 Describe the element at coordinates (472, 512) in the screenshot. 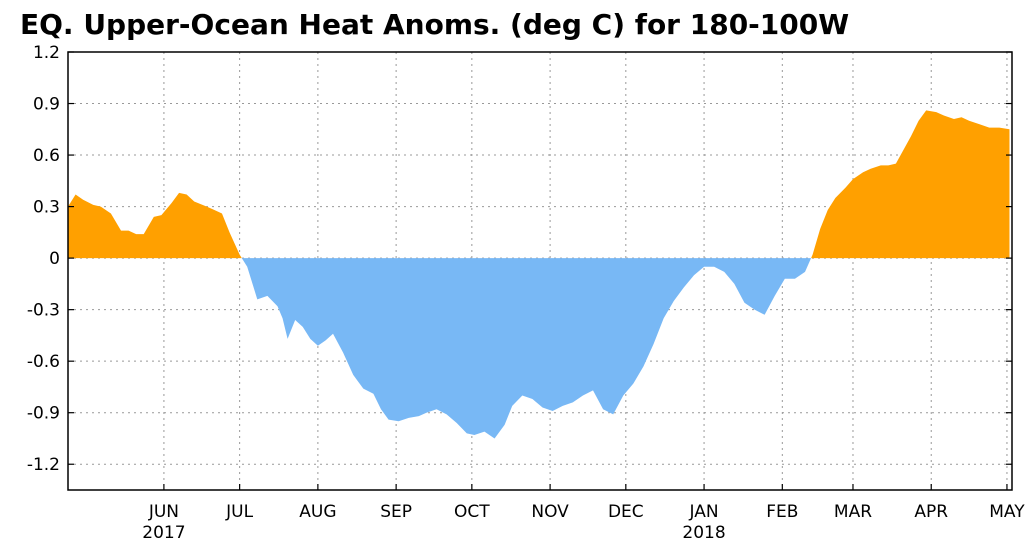

I see `x-tick-label: OCT` at that location.